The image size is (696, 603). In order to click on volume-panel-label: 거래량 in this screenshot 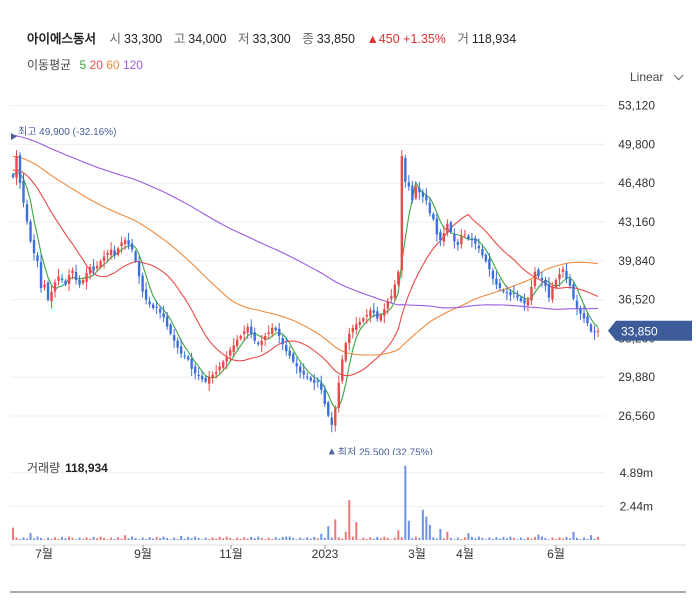, I will do `click(44, 468)`.